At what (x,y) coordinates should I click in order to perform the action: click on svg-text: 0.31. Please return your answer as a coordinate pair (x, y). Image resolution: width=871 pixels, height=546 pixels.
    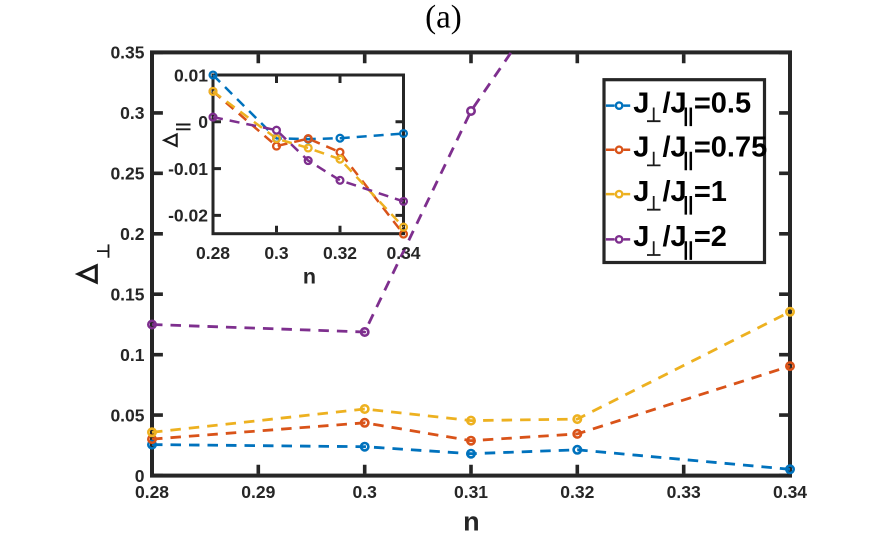
    Looking at the image, I should click on (471, 492).